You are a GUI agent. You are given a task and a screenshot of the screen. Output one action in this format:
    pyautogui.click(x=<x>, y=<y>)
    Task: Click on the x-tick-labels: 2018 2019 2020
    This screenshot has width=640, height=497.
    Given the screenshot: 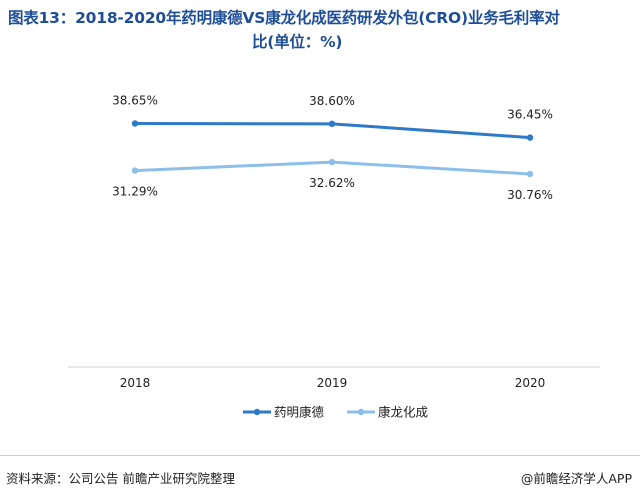 What is the action you would take?
    pyautogui.click(x=333, y=383)
    